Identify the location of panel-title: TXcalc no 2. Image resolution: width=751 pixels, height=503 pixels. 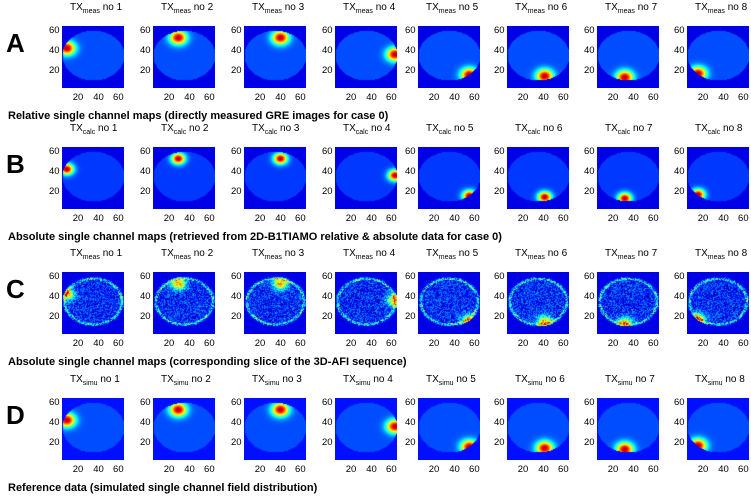
(184, 129).